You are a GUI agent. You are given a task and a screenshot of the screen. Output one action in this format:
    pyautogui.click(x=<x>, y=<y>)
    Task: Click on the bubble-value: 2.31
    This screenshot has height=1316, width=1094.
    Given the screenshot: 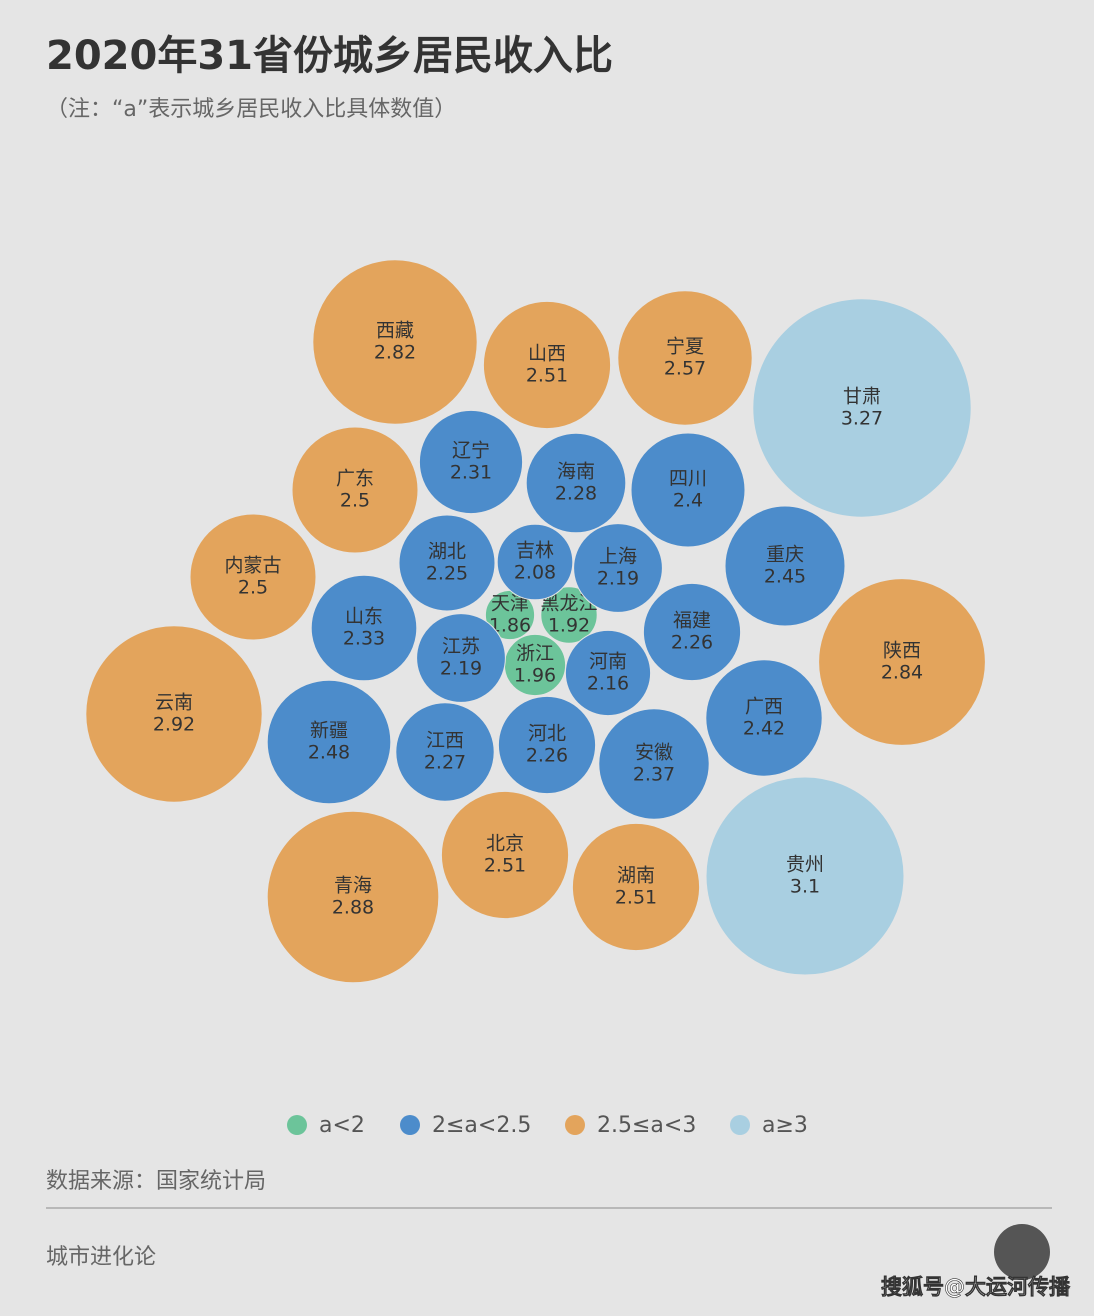 What is the action you would take?
    pyautogui.click(x=471, y=473)
    